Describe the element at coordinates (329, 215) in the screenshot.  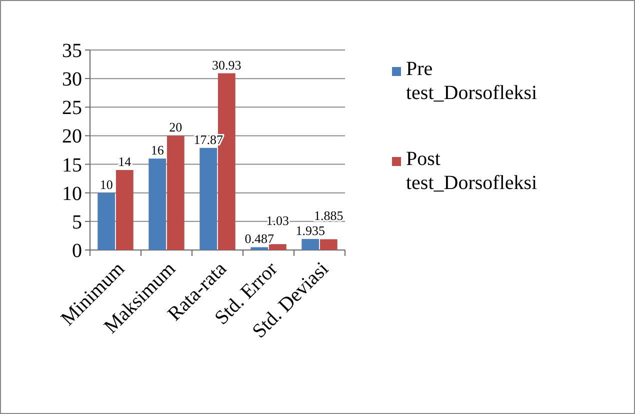
I see `data-label: 1.885` at that location.